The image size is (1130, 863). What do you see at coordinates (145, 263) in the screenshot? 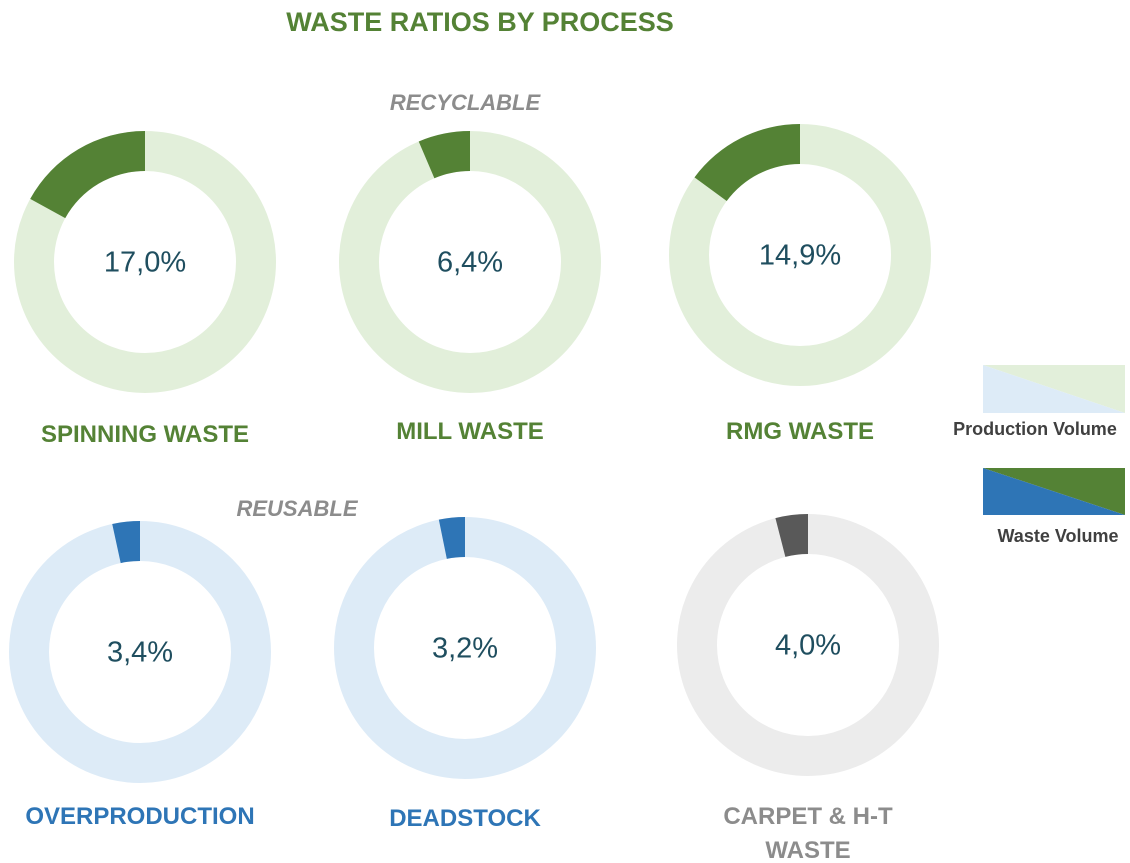
I see `value-label: 17,0%` at bounding box center [145, 263].